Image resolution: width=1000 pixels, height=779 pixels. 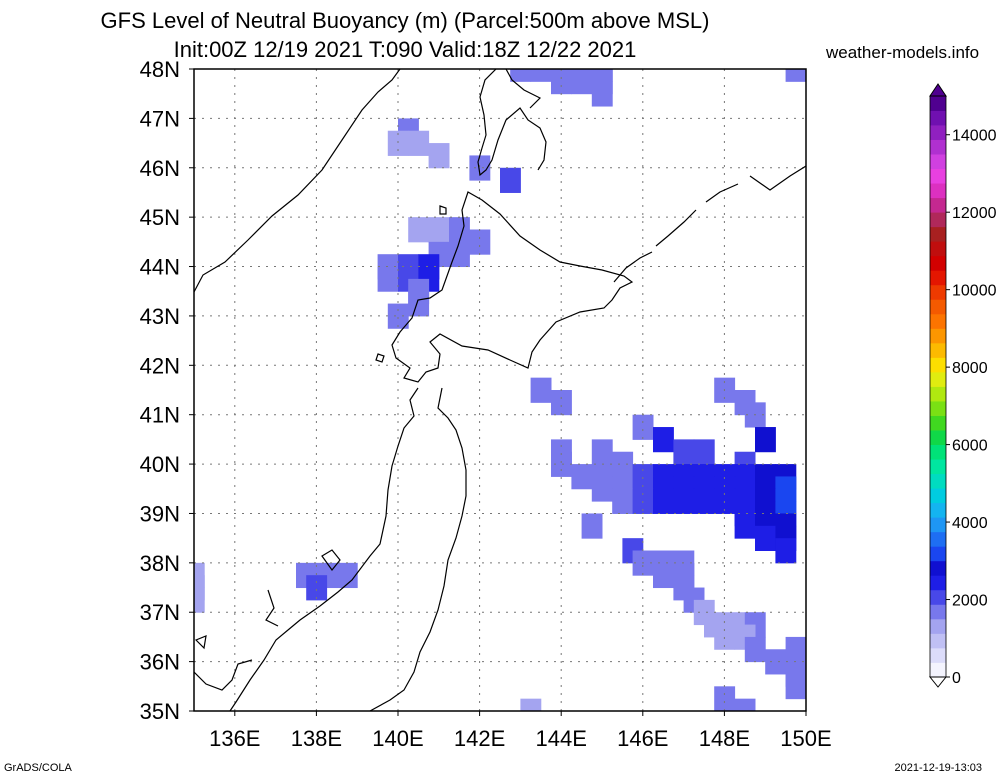 What do you see at coordinates (970, 601) in the screenshot?
I see `colorbar-tick-label: 2000` at bounding box center [970, 601].